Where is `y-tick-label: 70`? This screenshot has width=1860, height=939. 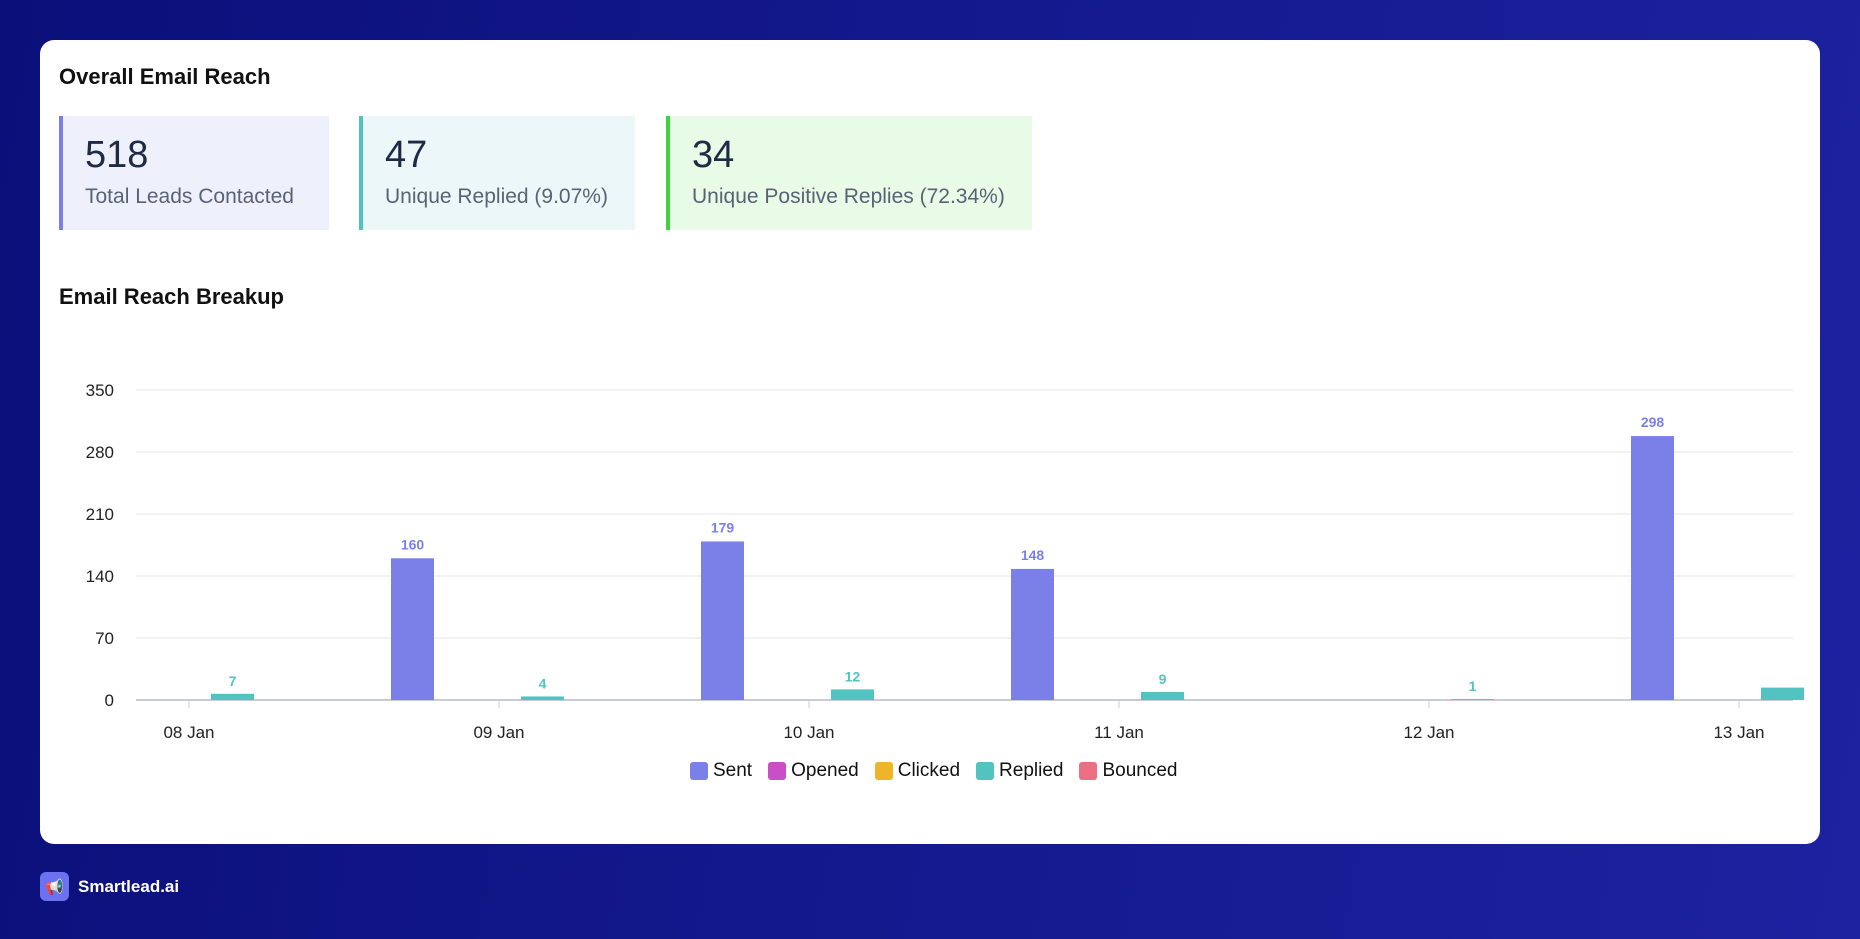
y-tick-label: 70 is located at coordinates (104, 638).